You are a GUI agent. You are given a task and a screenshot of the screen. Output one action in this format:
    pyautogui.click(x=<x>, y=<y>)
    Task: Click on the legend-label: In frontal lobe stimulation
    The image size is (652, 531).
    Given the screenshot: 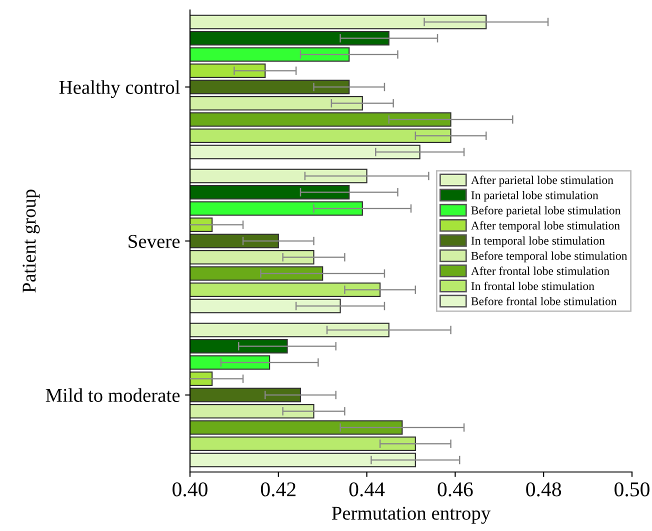 What is the action you would take?
    pyautogui.click(x=532, y=286)
    